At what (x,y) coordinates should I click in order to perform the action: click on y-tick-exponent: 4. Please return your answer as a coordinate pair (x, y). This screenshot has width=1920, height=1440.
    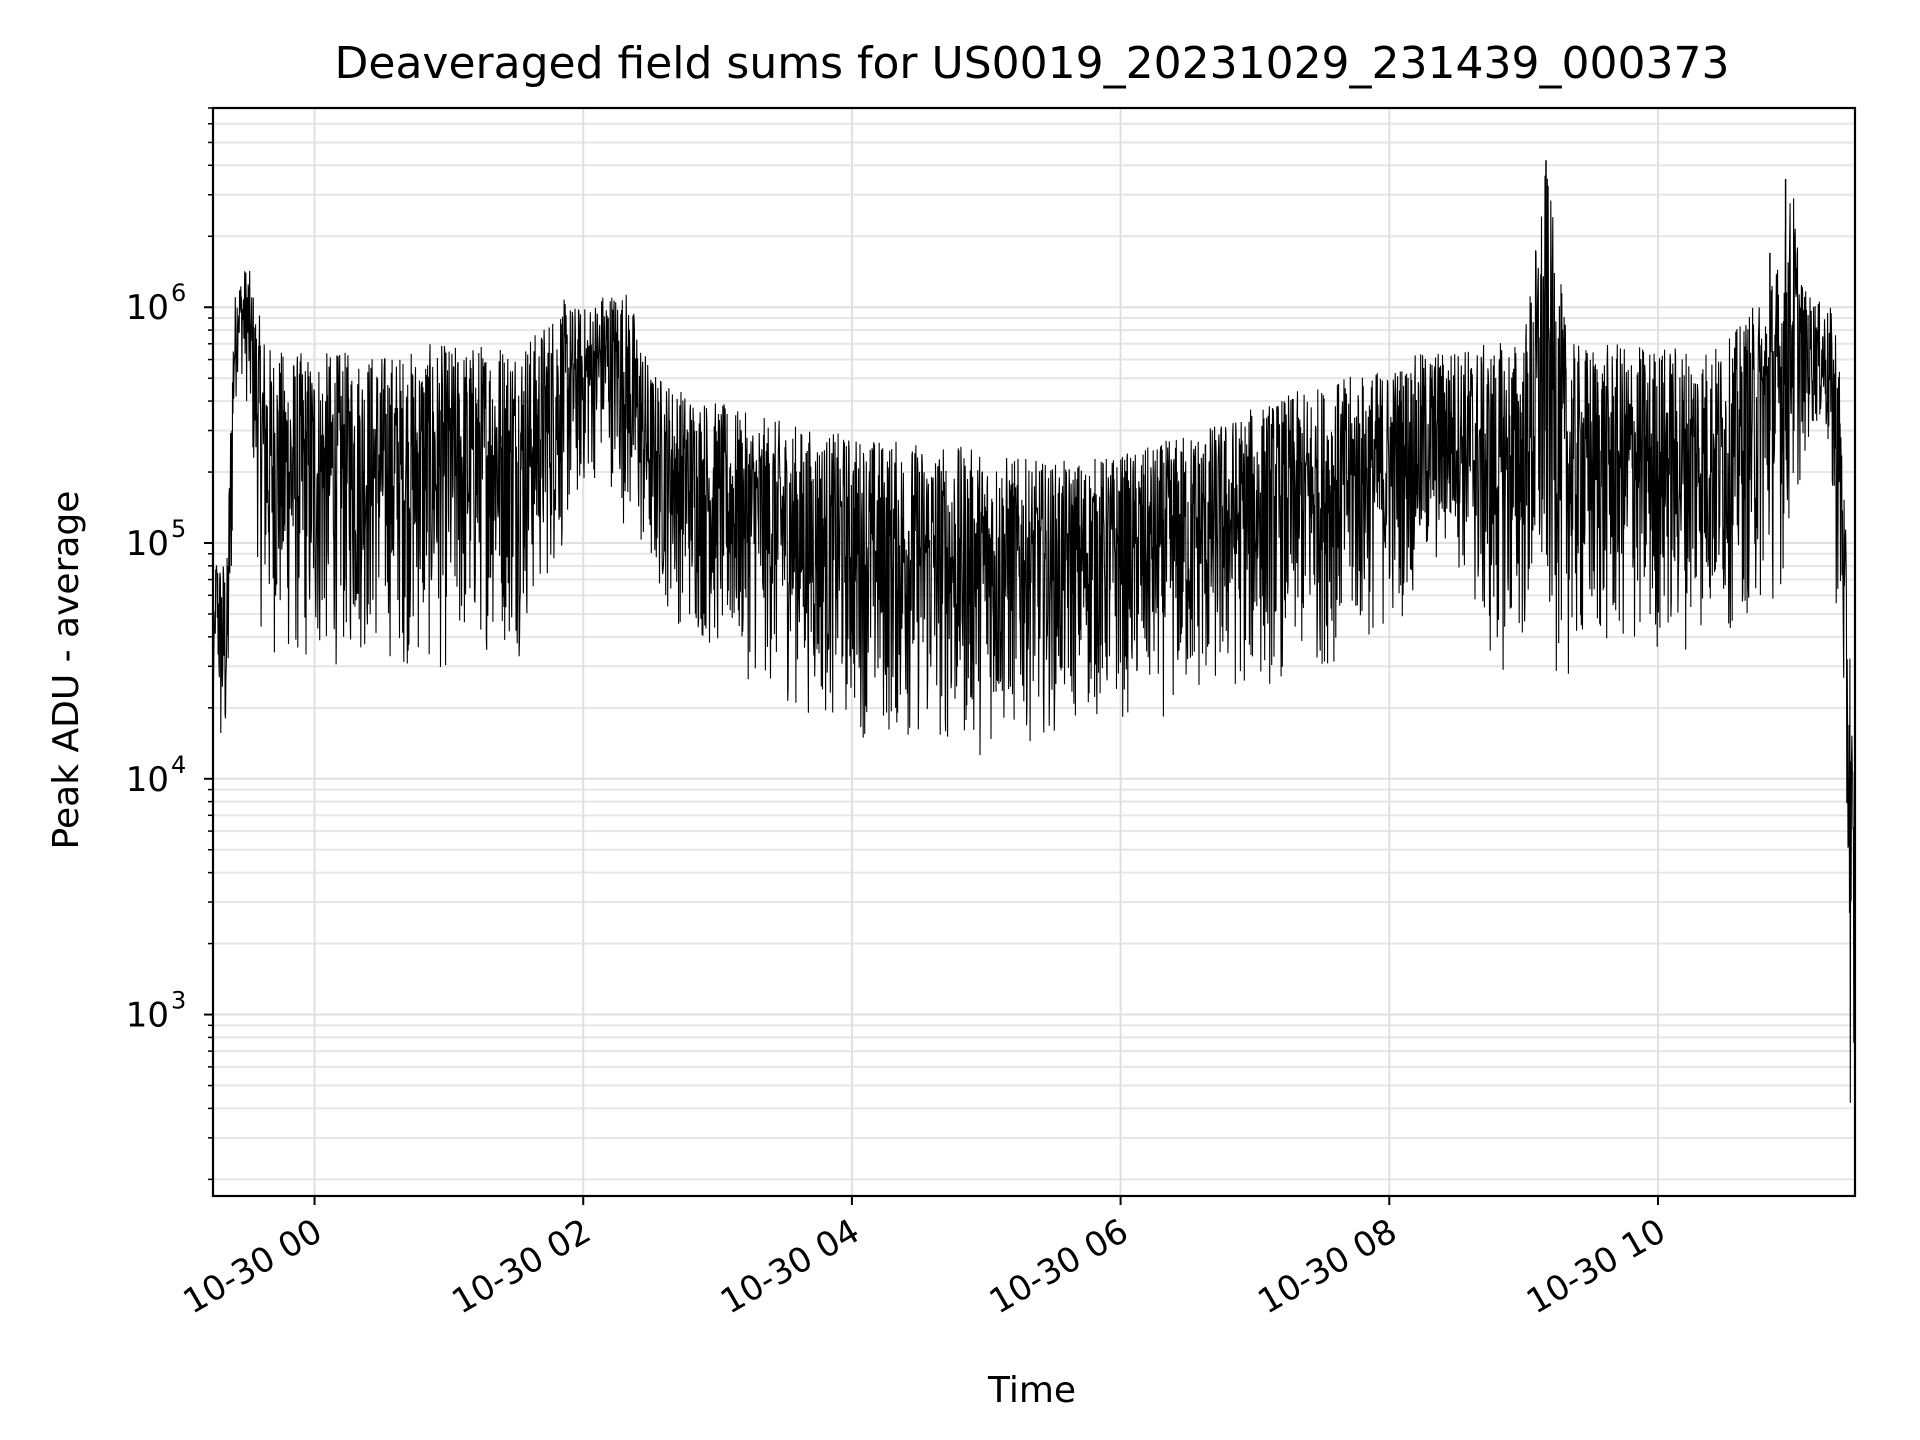
    Looking at the image, I should click on (178, 765).